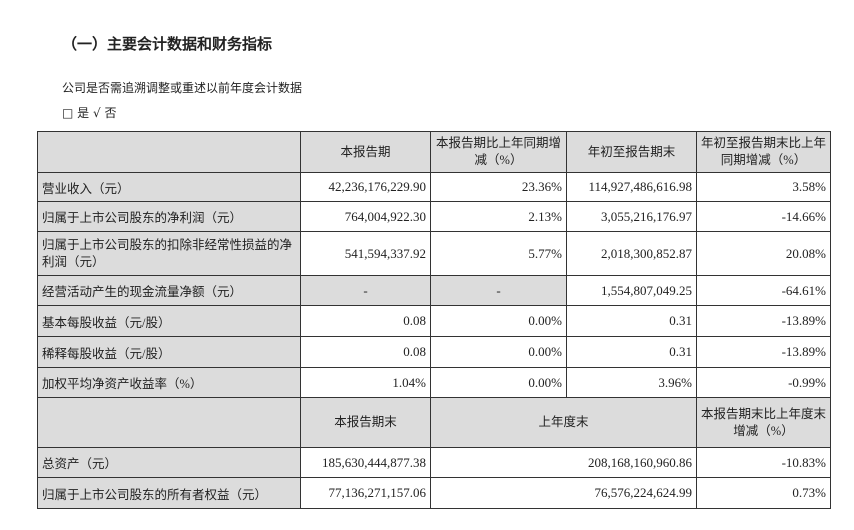  What do you see at coordinates (110, 113) in the screenshot?
I see `option-no-label: 否` at bounding box center [110, 113].